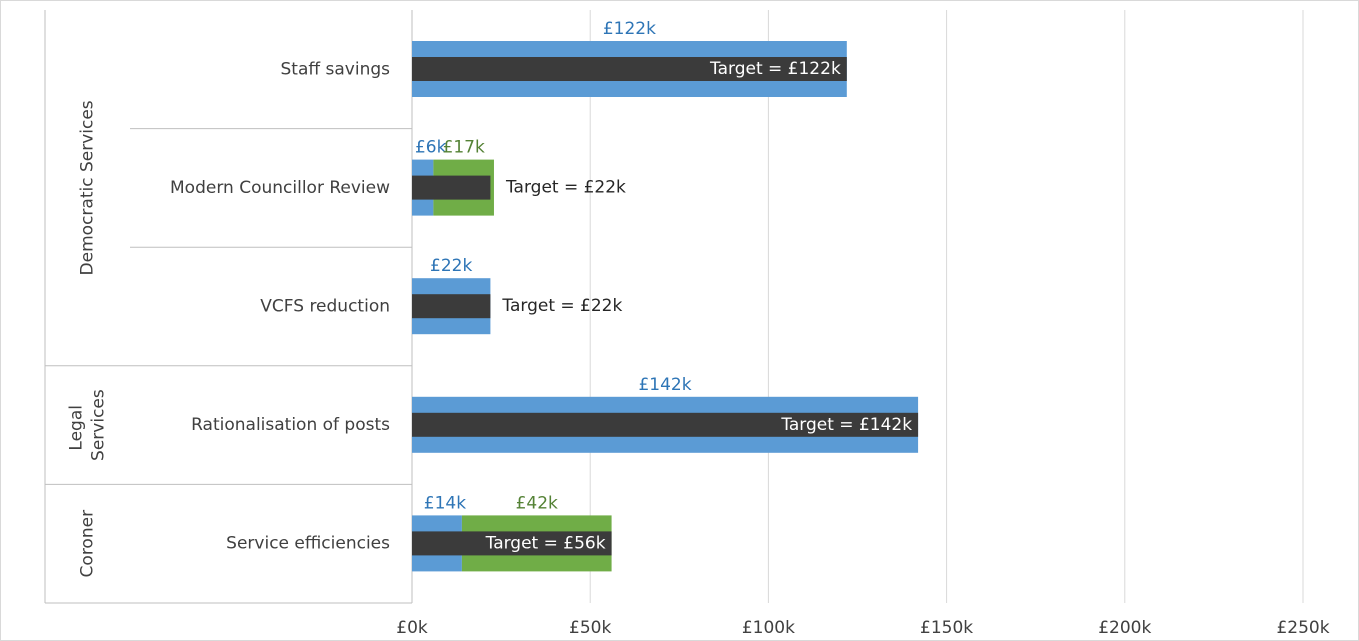 This screenshot has width=1359, height=641. What do you see at coordinates (77, 425) in the screenshot?
I see `group-label-line: Legal` at bounding box center [77, 425].